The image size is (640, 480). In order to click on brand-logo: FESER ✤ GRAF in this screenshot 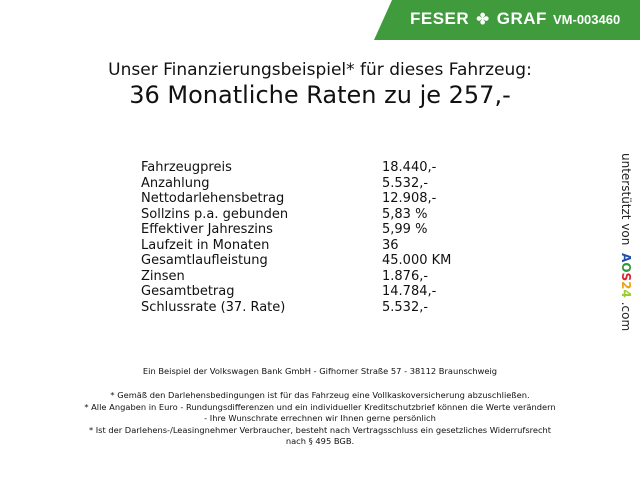, I will do `click(478, 19)`.